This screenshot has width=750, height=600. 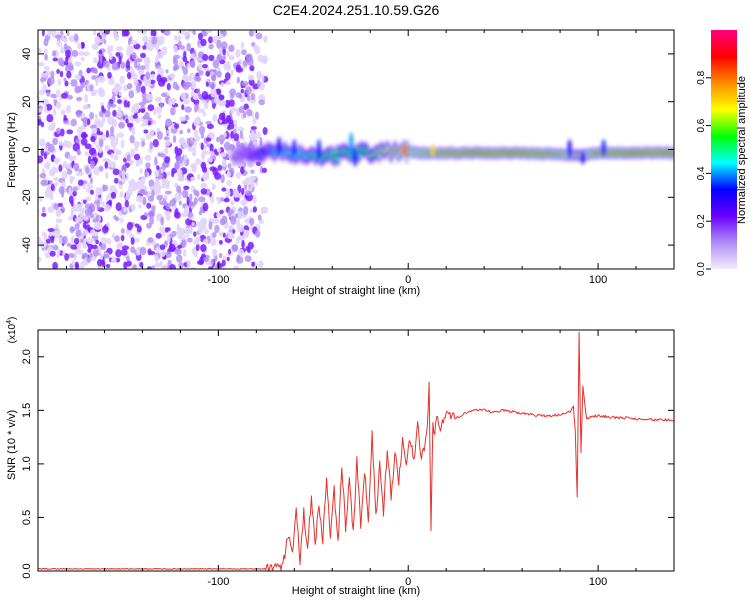 I want to click on colorbar-tick-label: 0.0, so click(x=701, y=269).